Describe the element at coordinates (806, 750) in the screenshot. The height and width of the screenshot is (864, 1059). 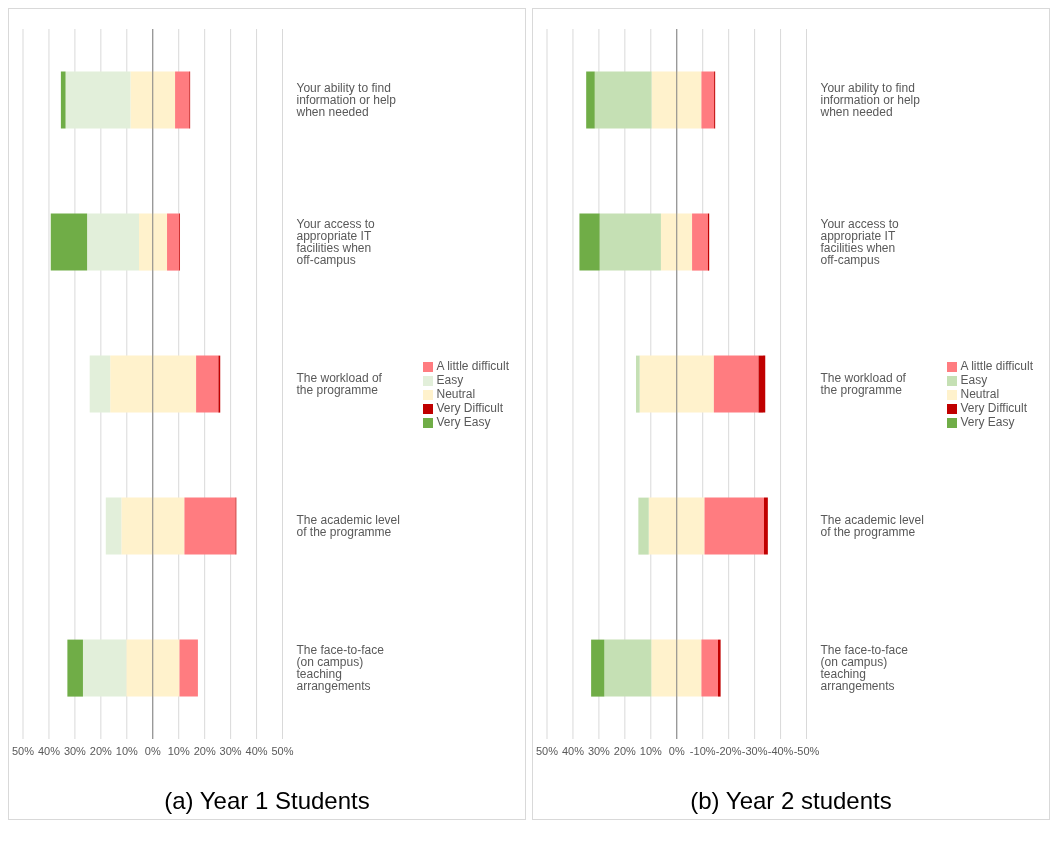
I see `x-tick-label: -50%` at that location.